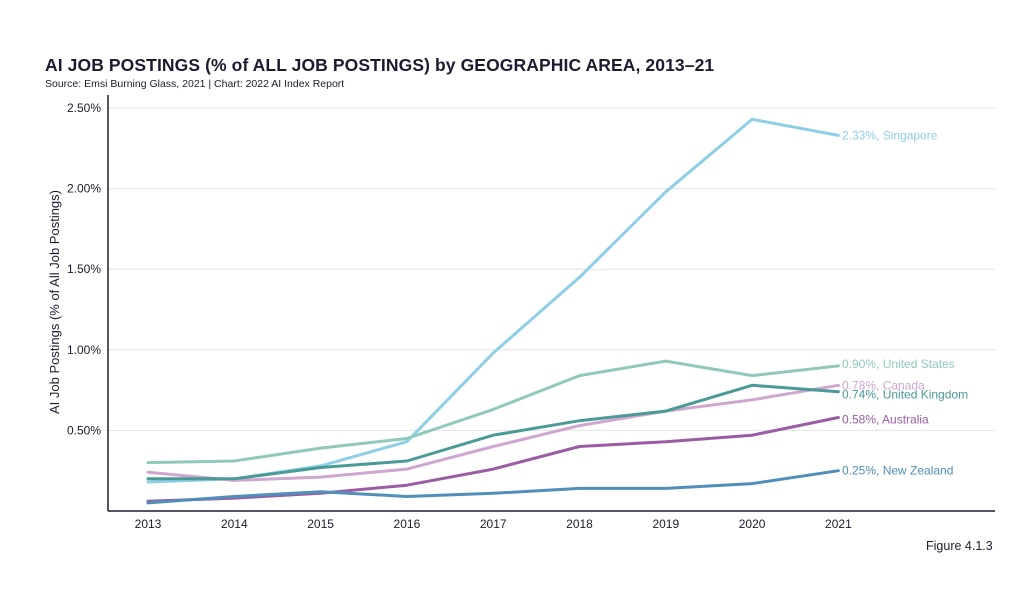 The width and height of the screenshot is (1024, 591). What do you see at coordinates (898, 364) in the screenshot?
I see `end-label-united-states: 0.90%, United States` at bounding box center [898, 364].